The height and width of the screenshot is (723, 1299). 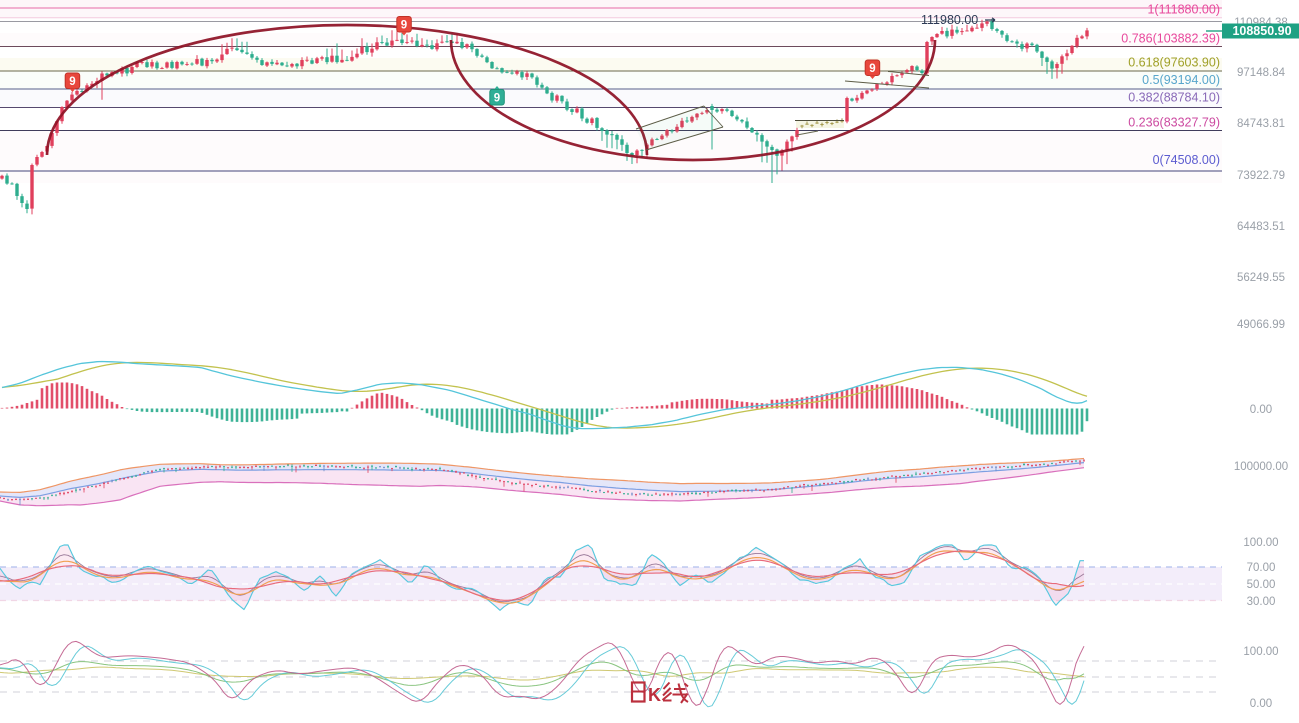 What do you see at coordinates (949, 20) in the screenshot?
I see `svg-text: 111980.00` at bounding box center [949, 20].